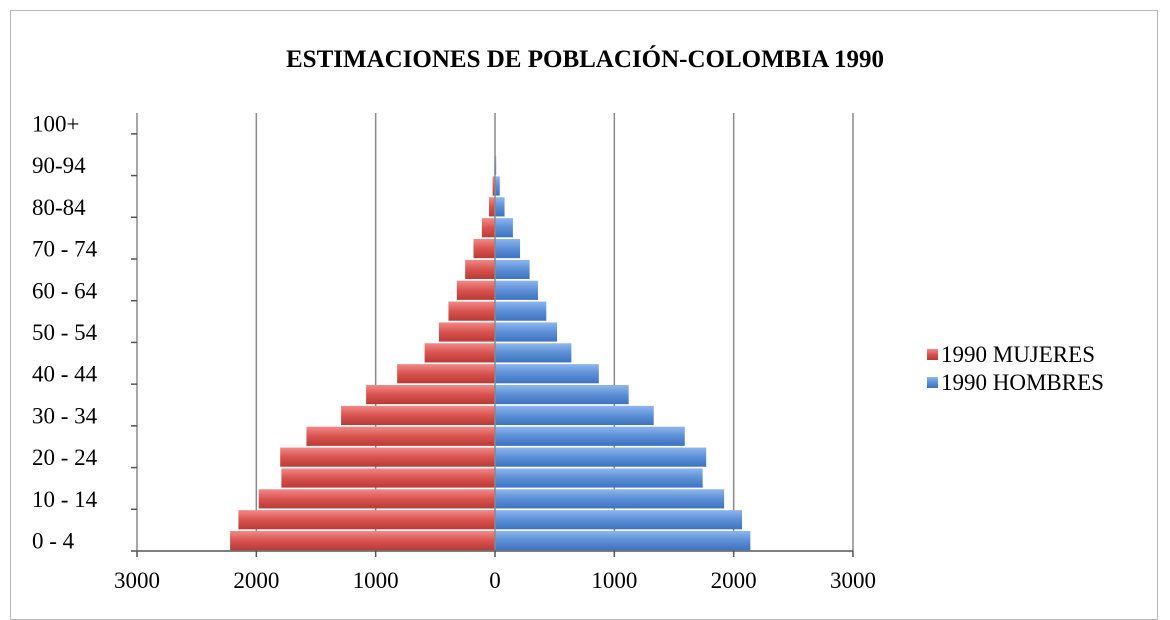 This screenshot has width=1170, height=620. I want to click on y-tick-label: 60 - 64, so click(65, 290).